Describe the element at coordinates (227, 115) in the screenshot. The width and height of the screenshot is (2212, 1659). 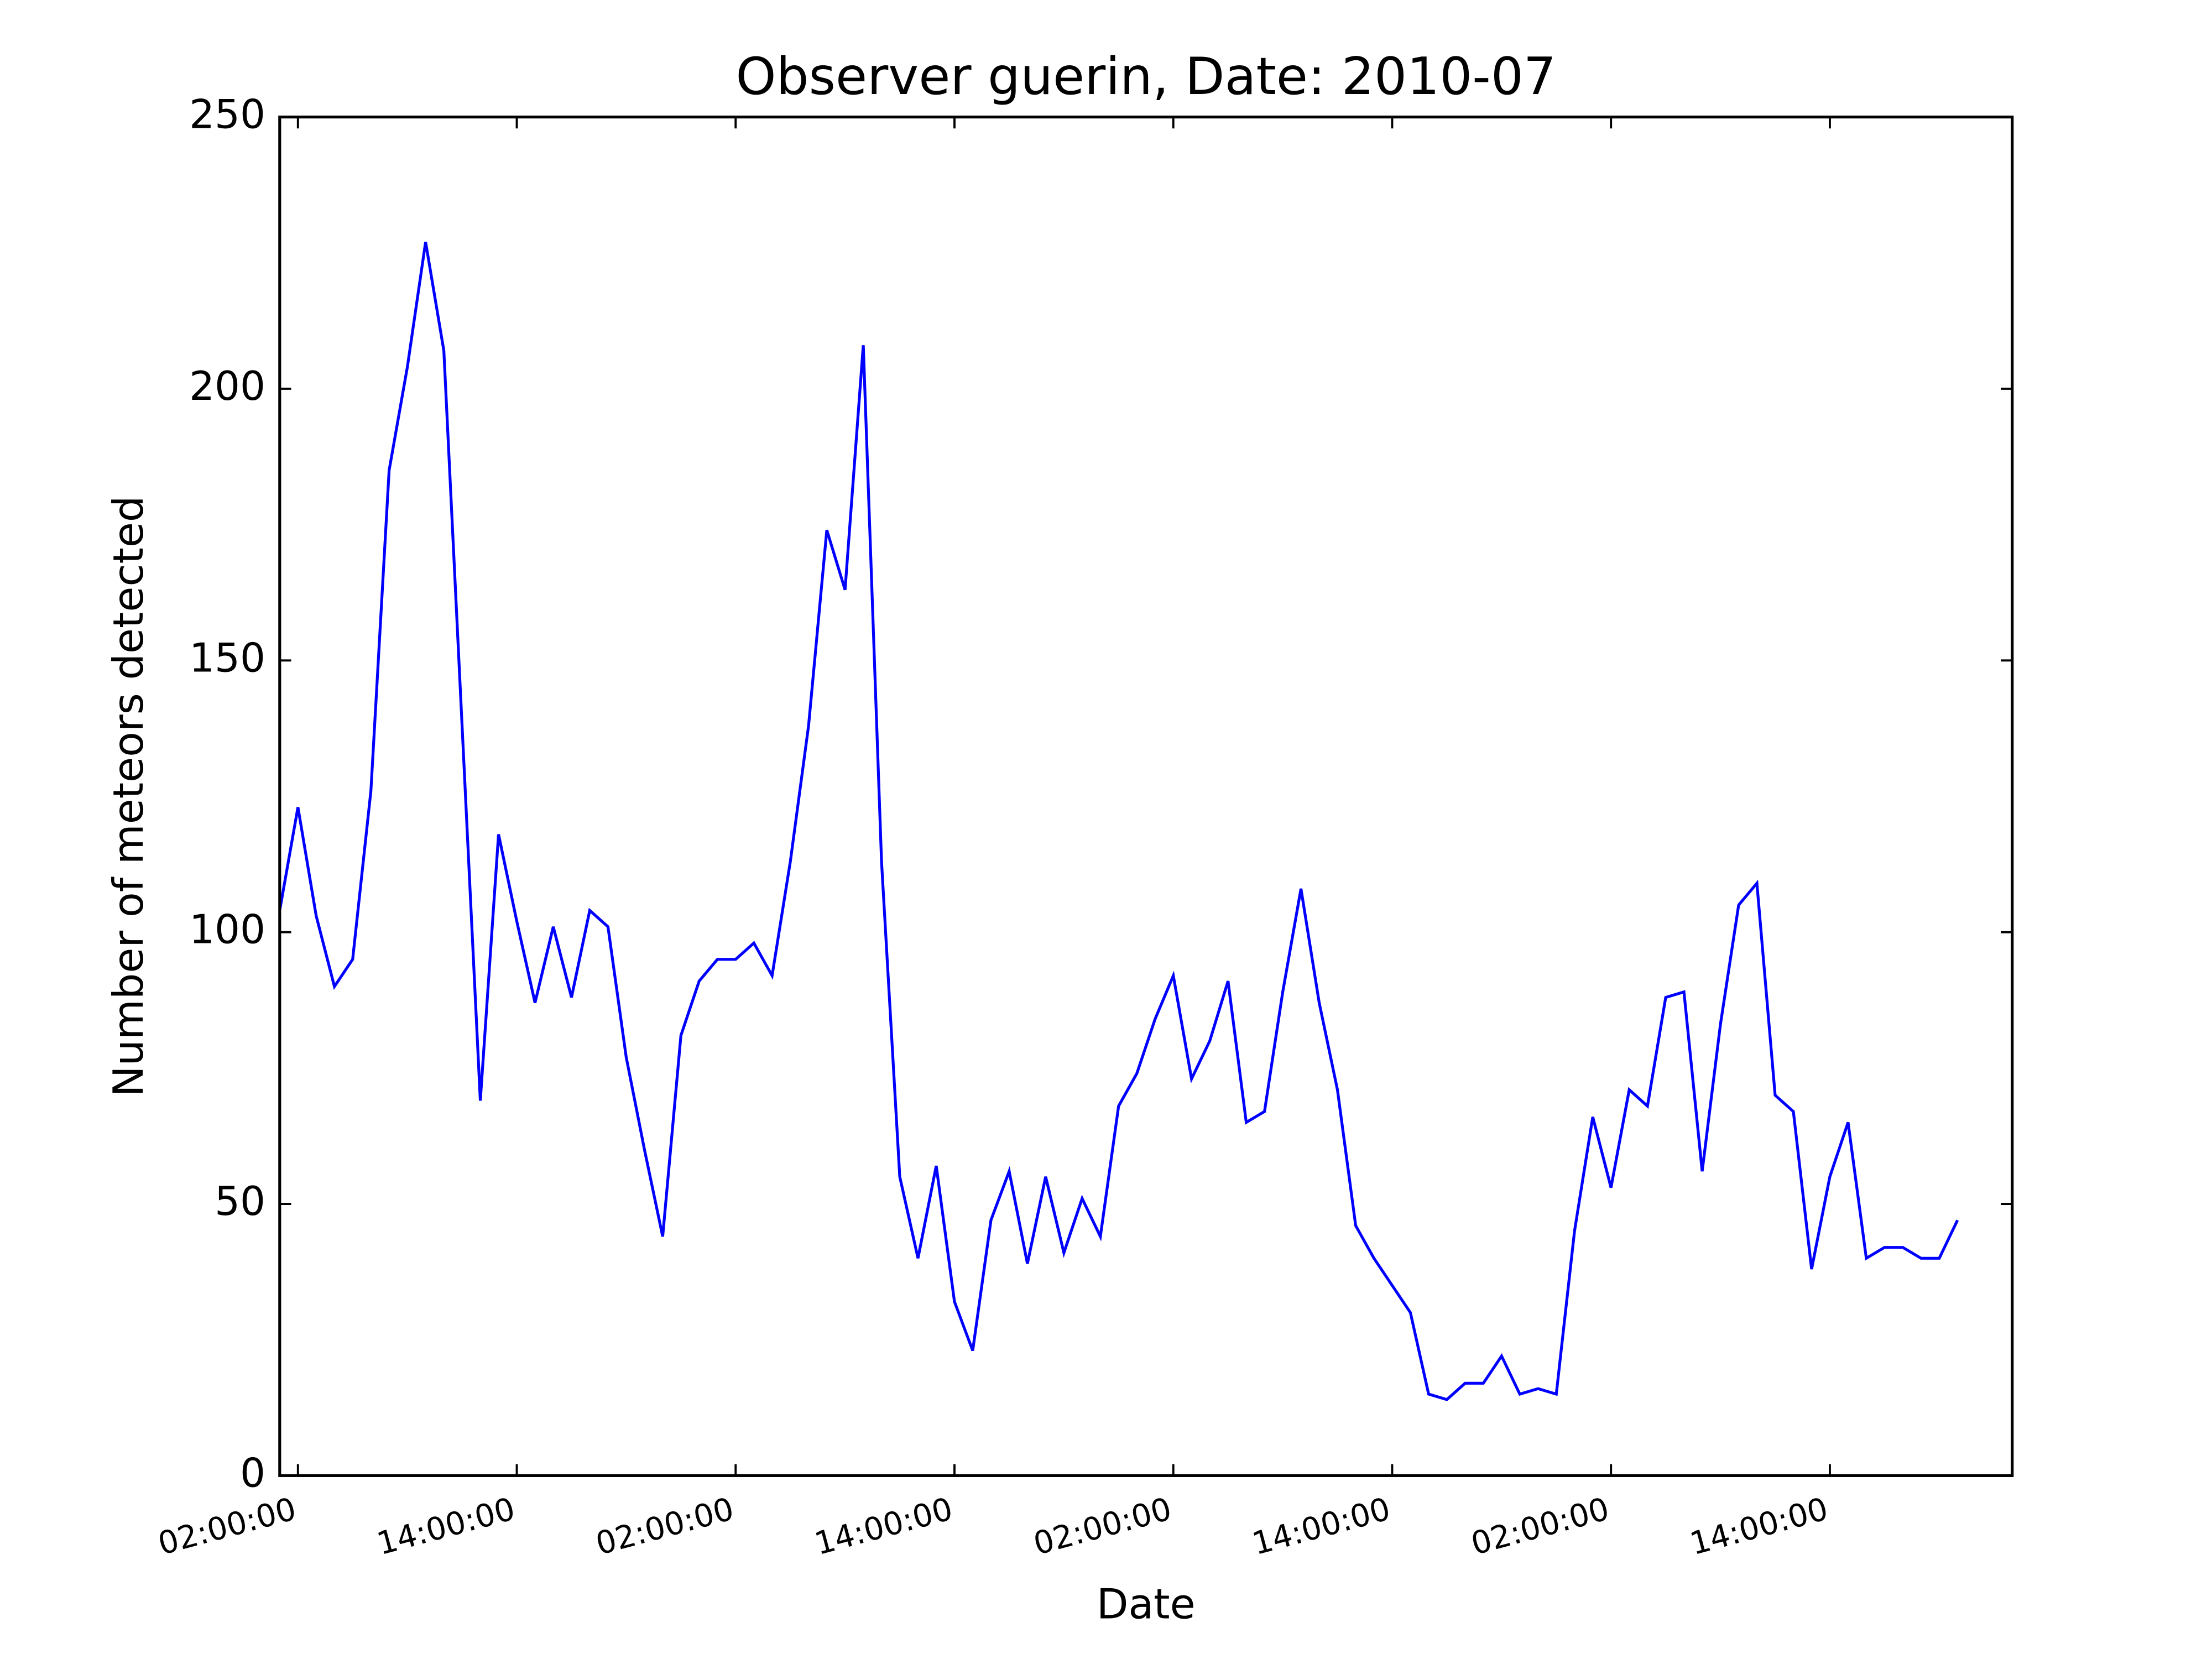
I see `y-tick-label: 250` at that location.